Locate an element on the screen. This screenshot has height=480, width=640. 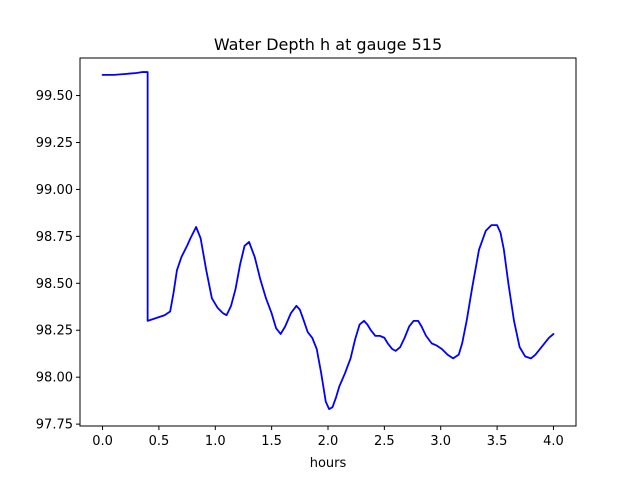
x-tick-label: 0.0 is located at coordinates (102, 441).